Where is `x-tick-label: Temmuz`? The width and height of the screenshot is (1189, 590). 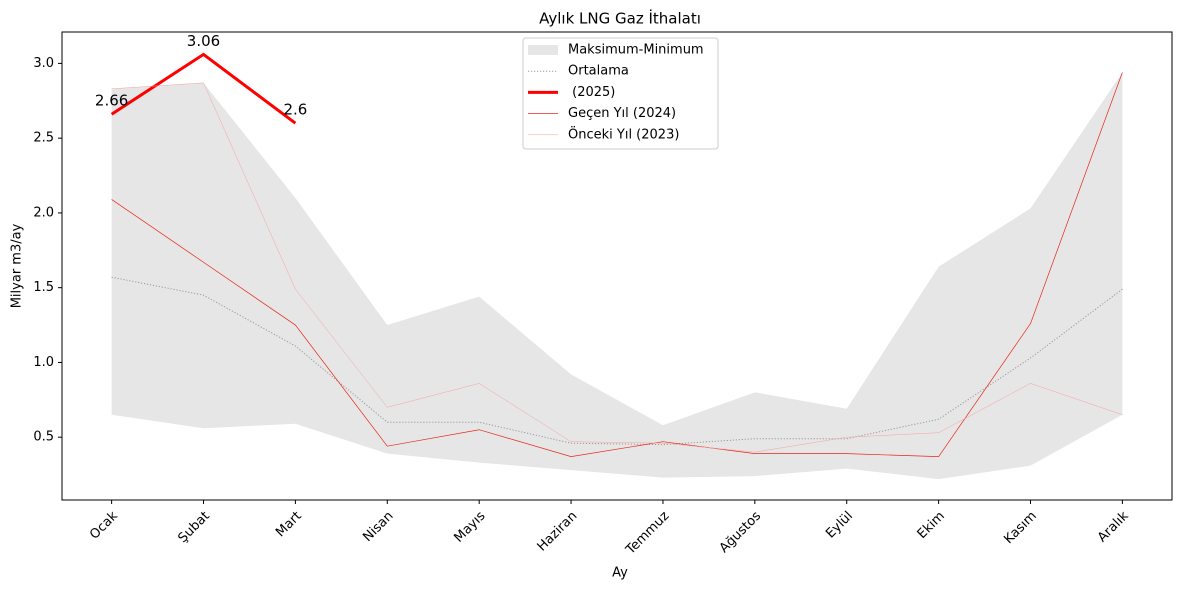 x-tick-label: Temmuz is located at coordinates (648, 534).